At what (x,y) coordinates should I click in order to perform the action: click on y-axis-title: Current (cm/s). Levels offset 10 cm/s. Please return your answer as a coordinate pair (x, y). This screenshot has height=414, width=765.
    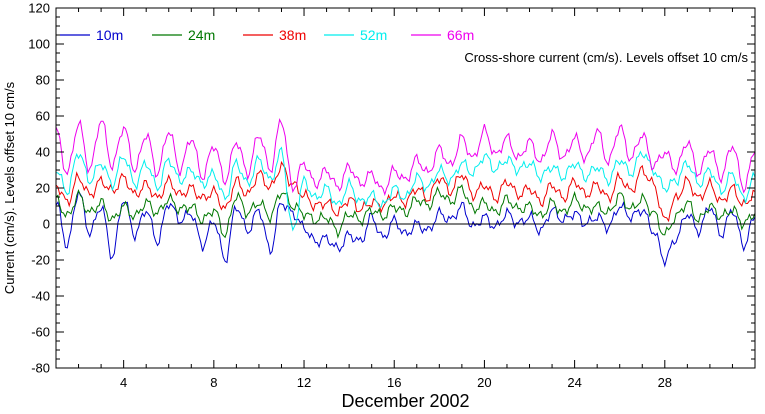
    Looking at the image, I should click on (9, 187).